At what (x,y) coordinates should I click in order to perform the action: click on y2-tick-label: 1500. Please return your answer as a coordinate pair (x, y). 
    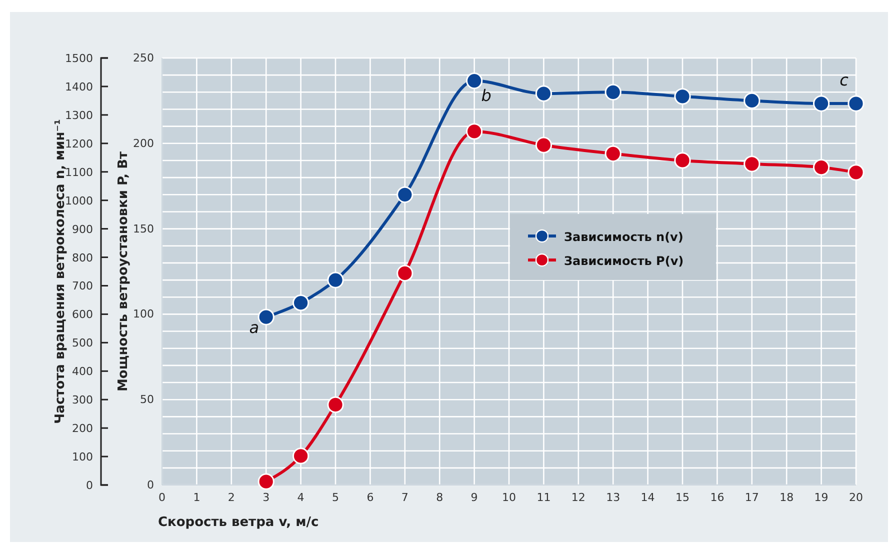
    Looking at the image, I should click on (79, 58).